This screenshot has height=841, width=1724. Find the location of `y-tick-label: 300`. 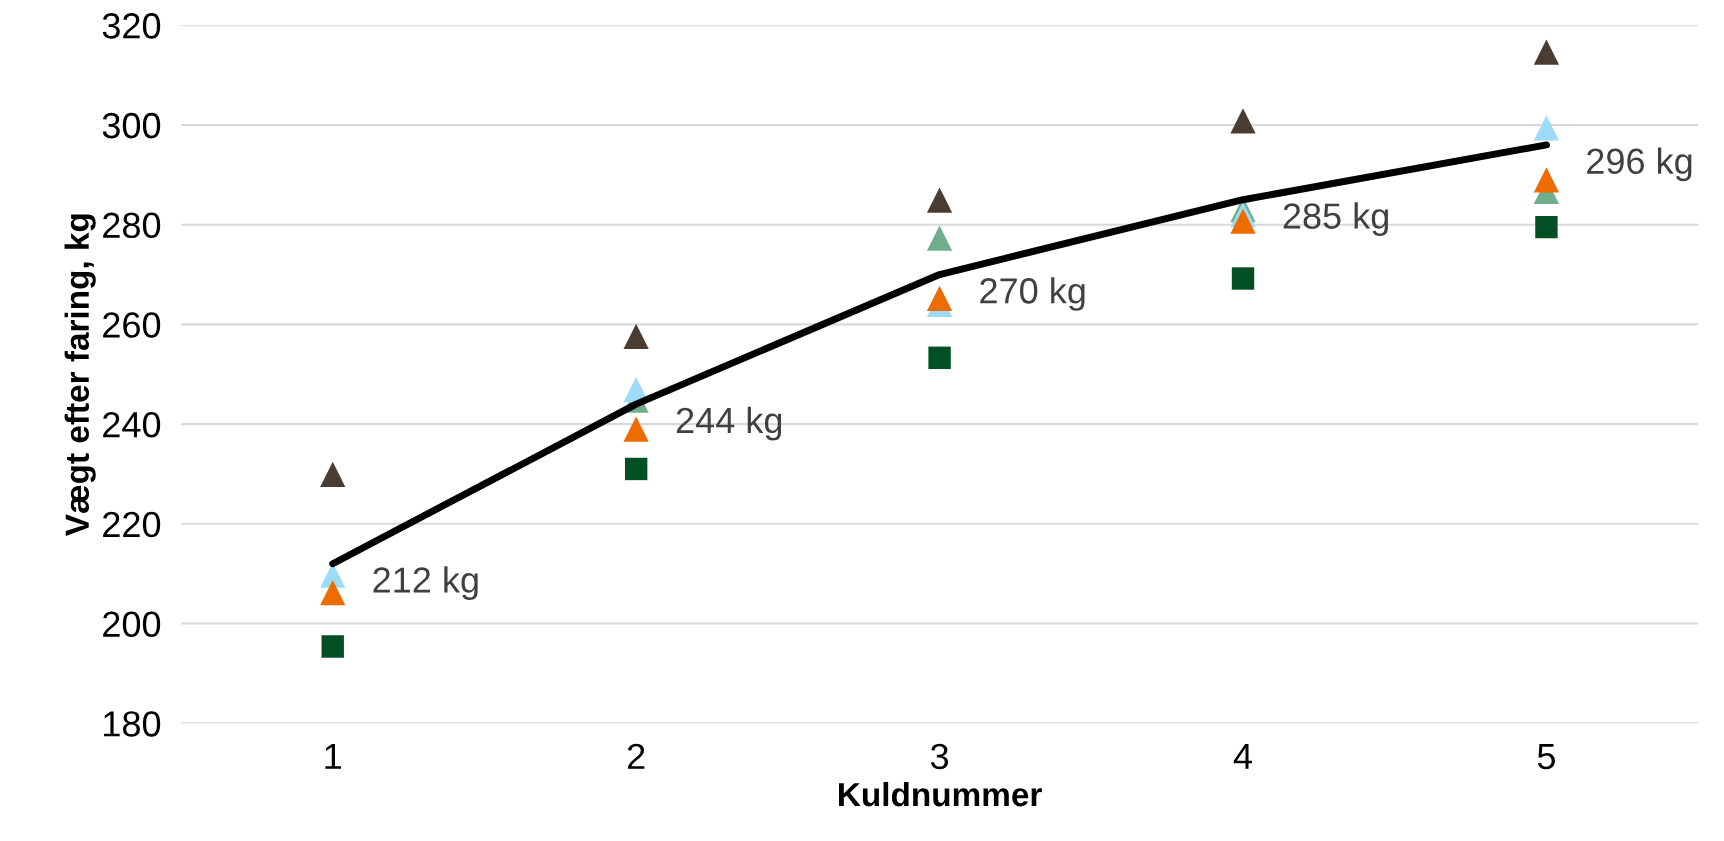

y-tick-label: 300 is located at coordinates (131, 125).